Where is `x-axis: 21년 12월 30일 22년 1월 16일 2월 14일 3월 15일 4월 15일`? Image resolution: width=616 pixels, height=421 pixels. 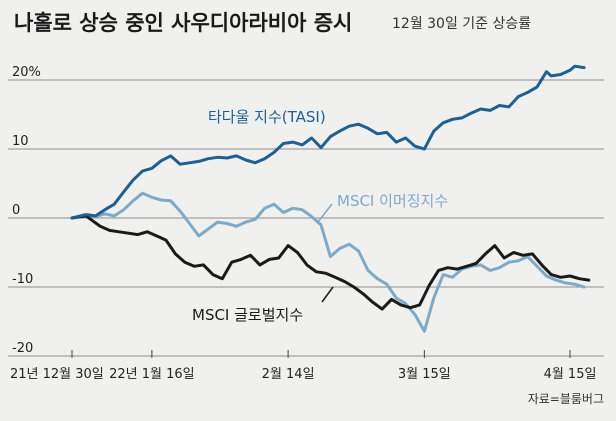 x-axis: 21년 12월 30일 22년 1월 16일 2월 14일 3월 15일 4월 15일 is located at coordinates (303, 366).